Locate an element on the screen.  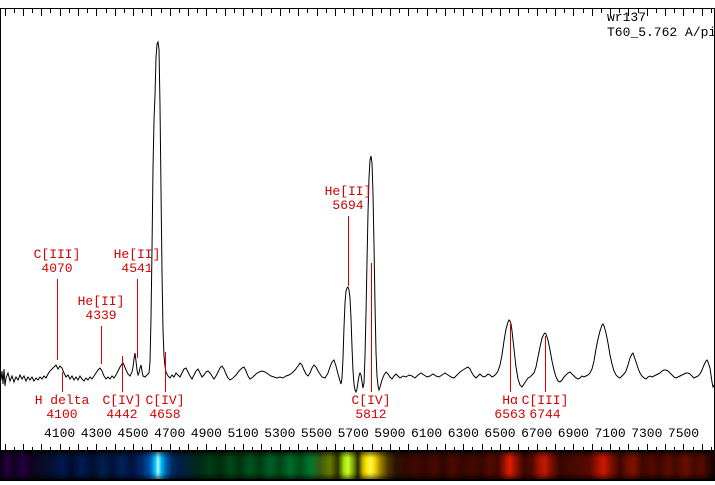
x-axis-tick-label: 4700 is located at coordinates (170, 433).